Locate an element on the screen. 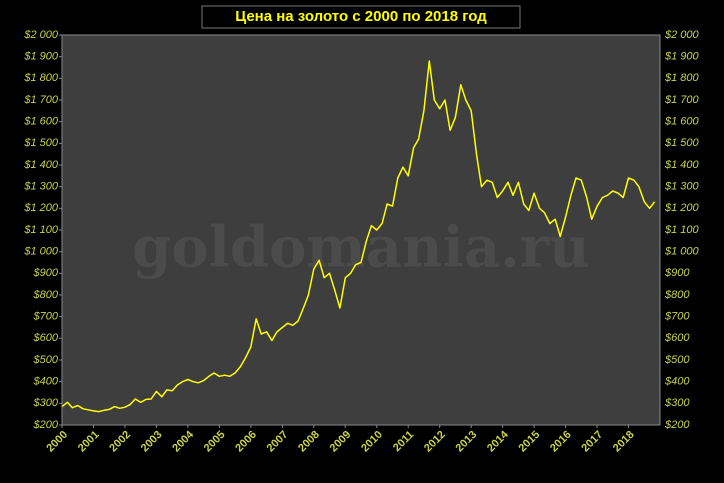  y2-tick-label: $500 is located at coordinates (677, 360).